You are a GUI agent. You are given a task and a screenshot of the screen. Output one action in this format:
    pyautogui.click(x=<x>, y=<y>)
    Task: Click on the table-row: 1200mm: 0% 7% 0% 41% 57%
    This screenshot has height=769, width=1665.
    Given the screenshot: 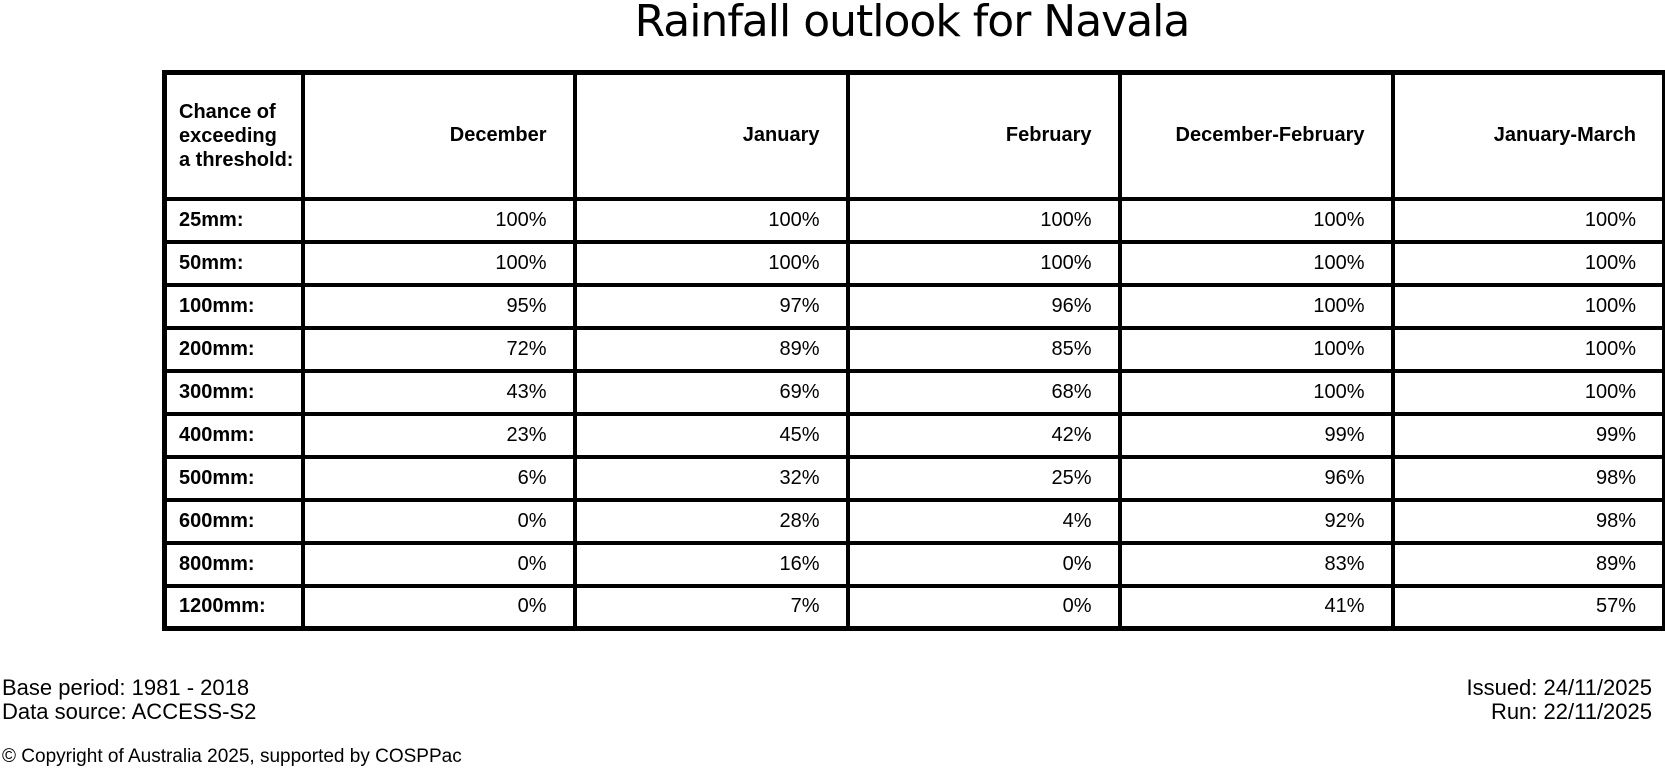 What is the action you would take?
    pyautogui.click(x=913, y=607)
    